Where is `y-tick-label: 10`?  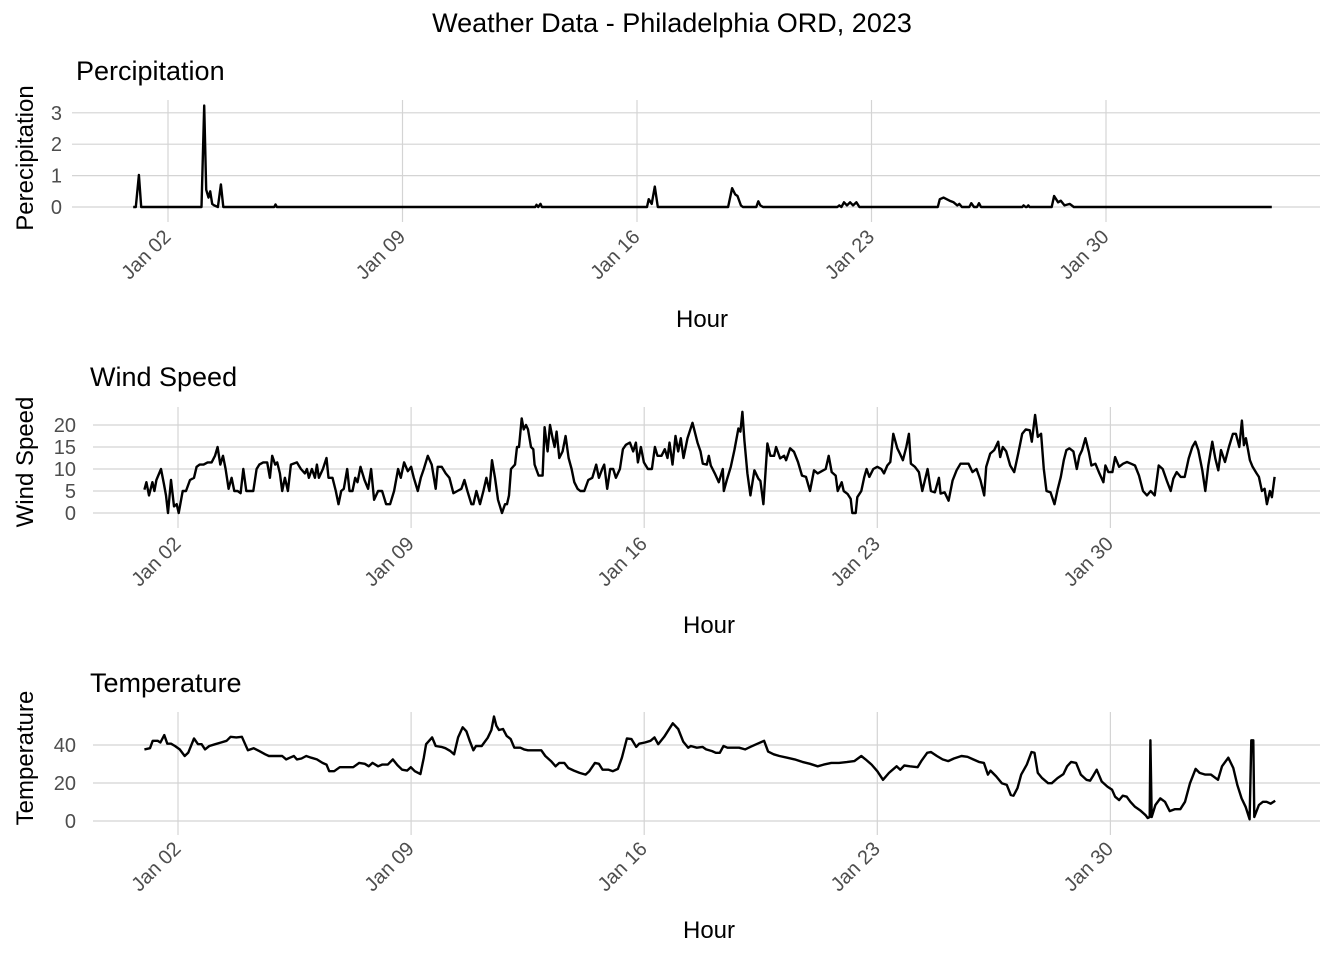 y-tick-label: 10 is located at coordinates (65, 470).